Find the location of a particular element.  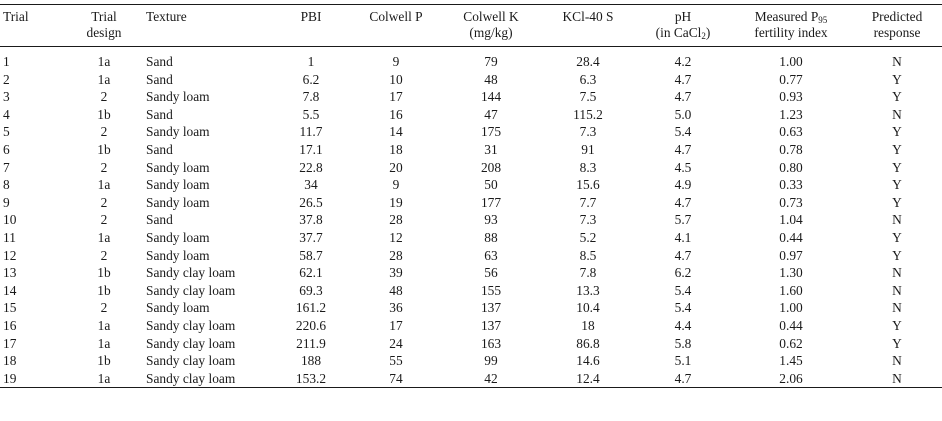

cell-pbi: 6.2 is located at coordinates (311, 79).